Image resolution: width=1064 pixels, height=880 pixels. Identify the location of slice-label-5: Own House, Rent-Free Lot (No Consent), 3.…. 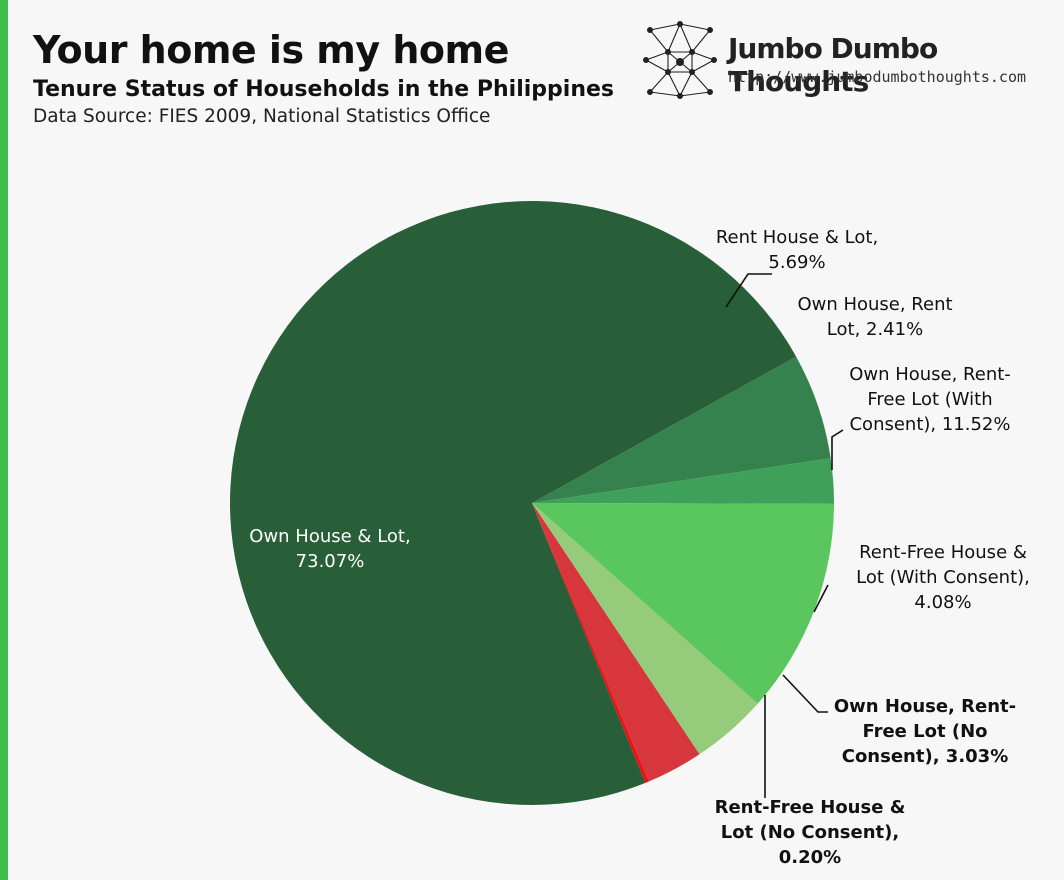
(925, 731).